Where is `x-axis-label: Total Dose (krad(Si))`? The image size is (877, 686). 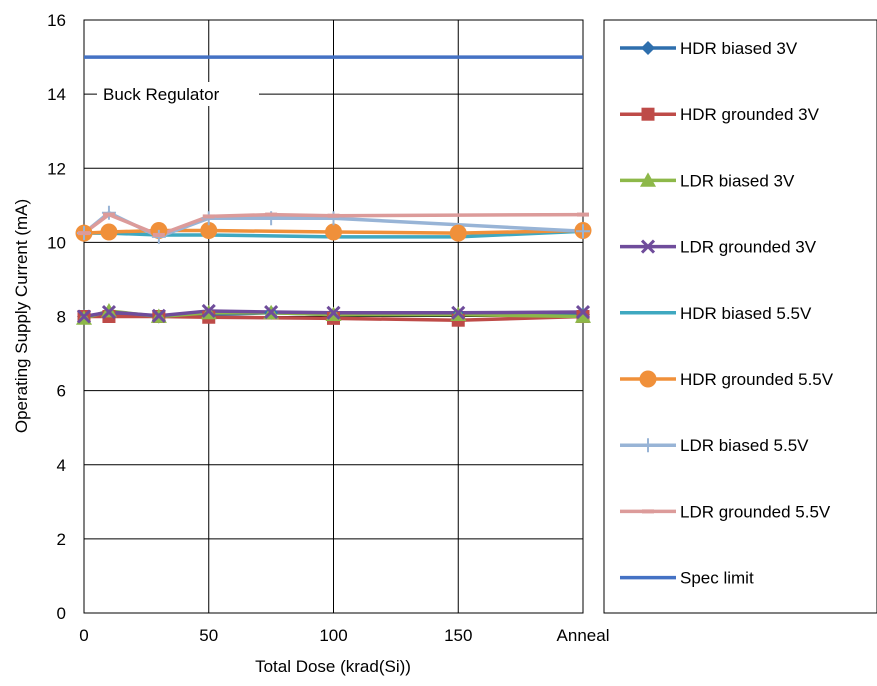
x-axis-label: Total Dose (krad(Si)) is located at coordinates (333, 666).